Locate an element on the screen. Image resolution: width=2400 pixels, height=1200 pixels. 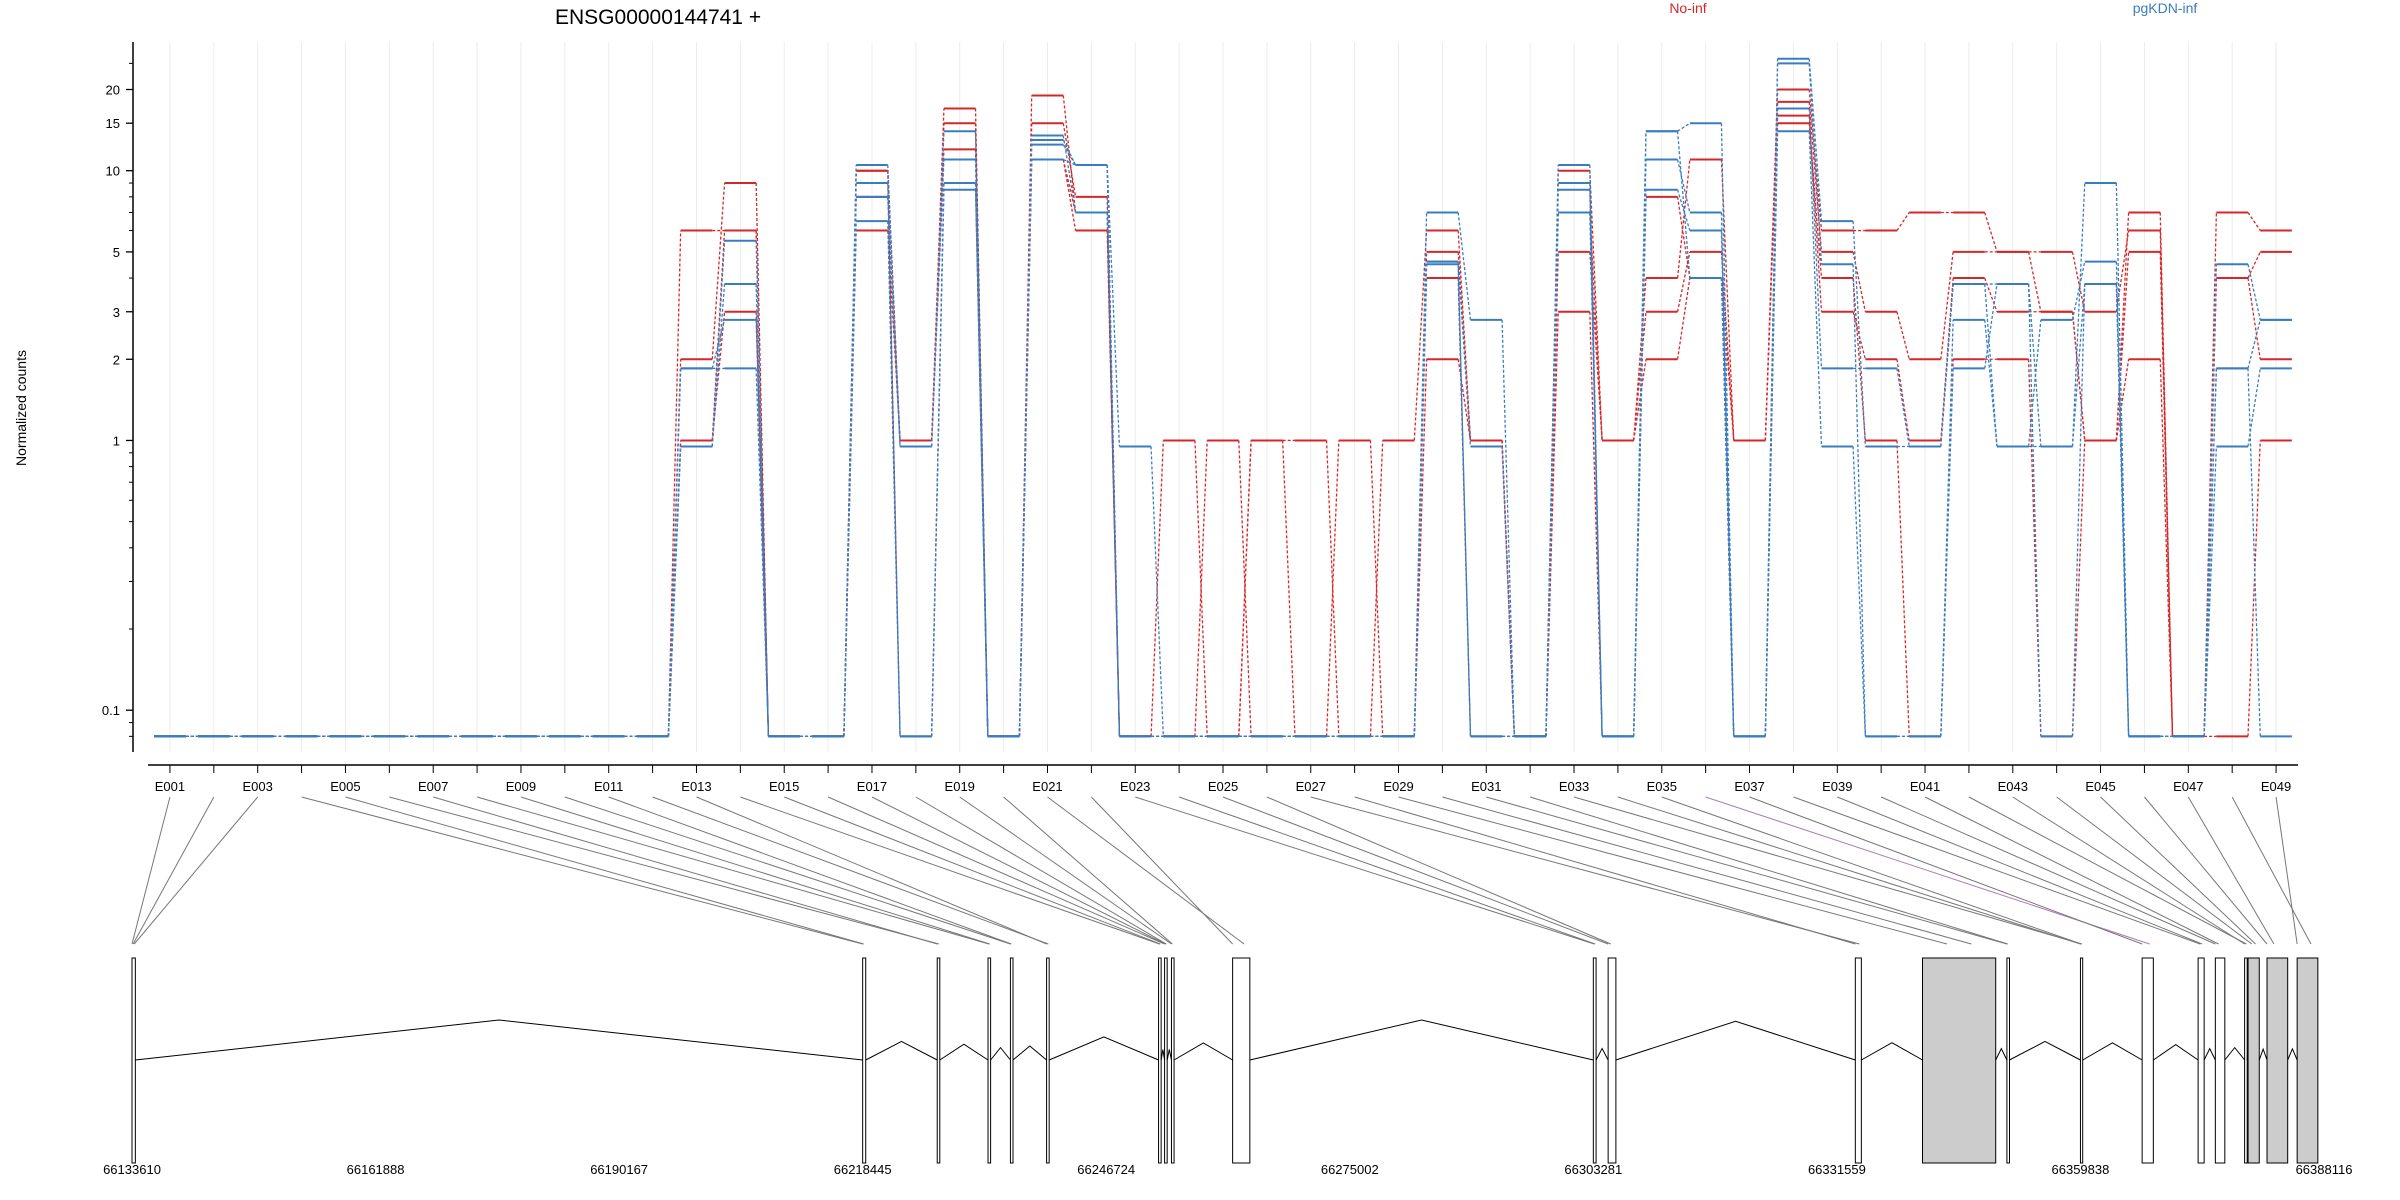
legend-pgkdn-inf: pgKDN-inf is located at coordinates (2165, 8).